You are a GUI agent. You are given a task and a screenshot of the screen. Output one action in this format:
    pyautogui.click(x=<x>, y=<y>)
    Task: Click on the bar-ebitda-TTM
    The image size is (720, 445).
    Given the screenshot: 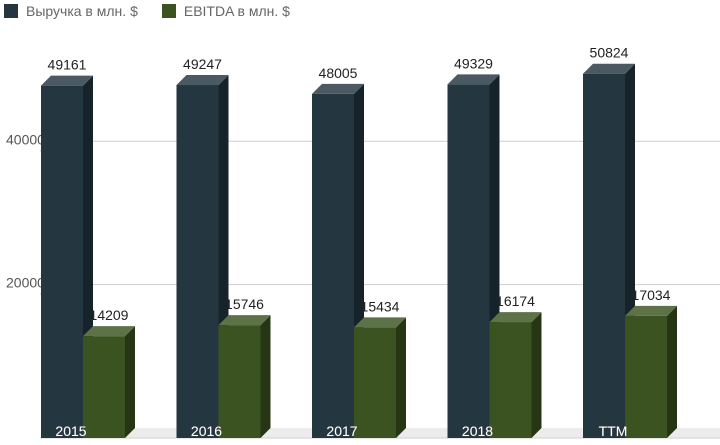 What is the action you would take?
    pyautogui.click(x=651, y=371)
    